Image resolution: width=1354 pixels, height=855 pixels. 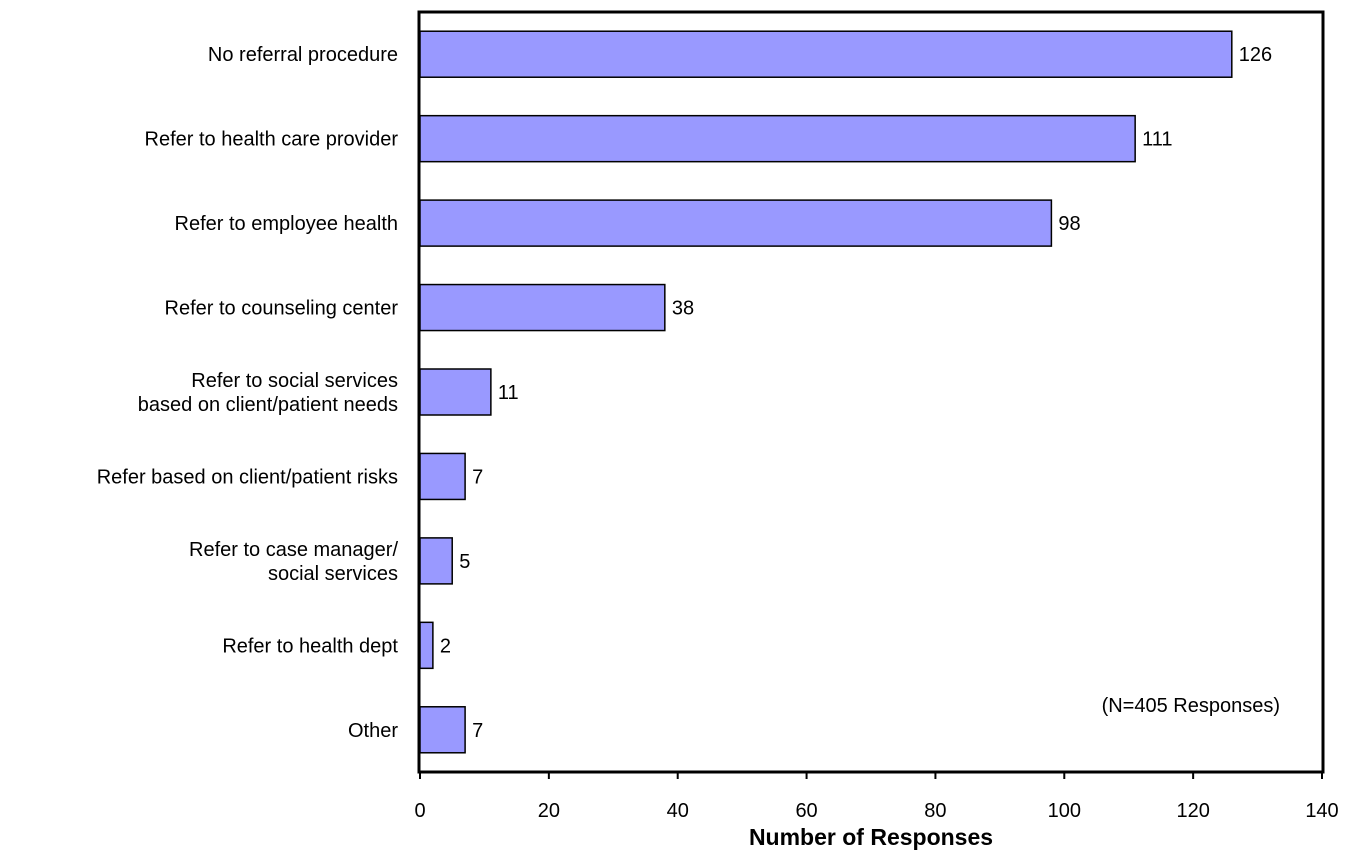 What do you see at coordinates (1192, 811) in the screenshot?
I see `x-tick-label: 120` at bounding box center [1192, 811].